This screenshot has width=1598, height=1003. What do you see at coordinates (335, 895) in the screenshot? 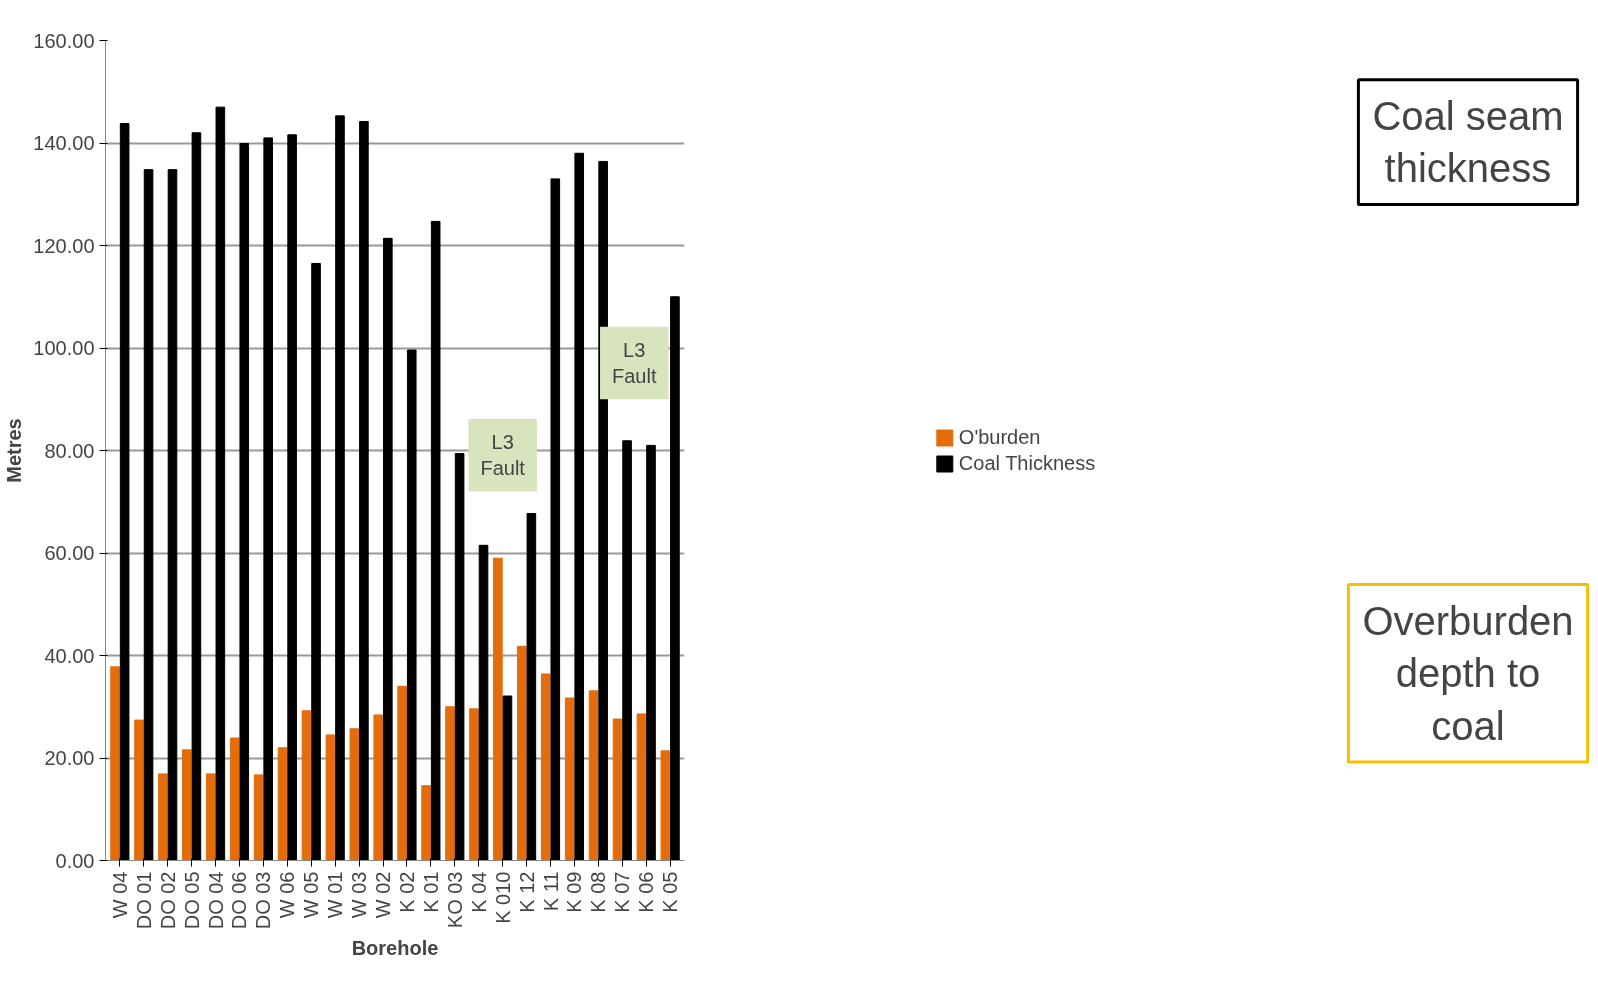
I see `x-tick-label: W 01` at bounding box center [335, 895].